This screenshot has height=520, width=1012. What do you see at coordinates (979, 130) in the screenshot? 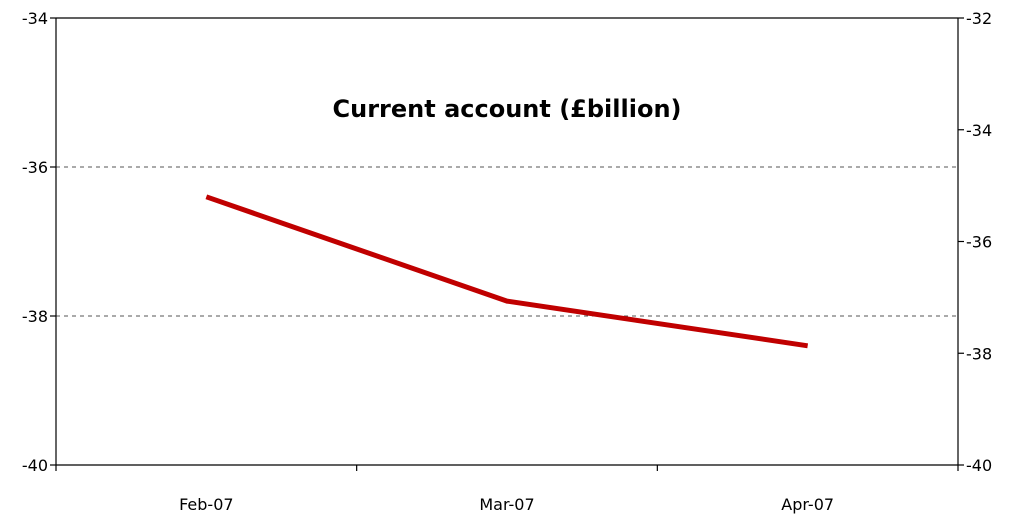
I see `right-y-tick-label: -34` at bounding box center [979, 130].